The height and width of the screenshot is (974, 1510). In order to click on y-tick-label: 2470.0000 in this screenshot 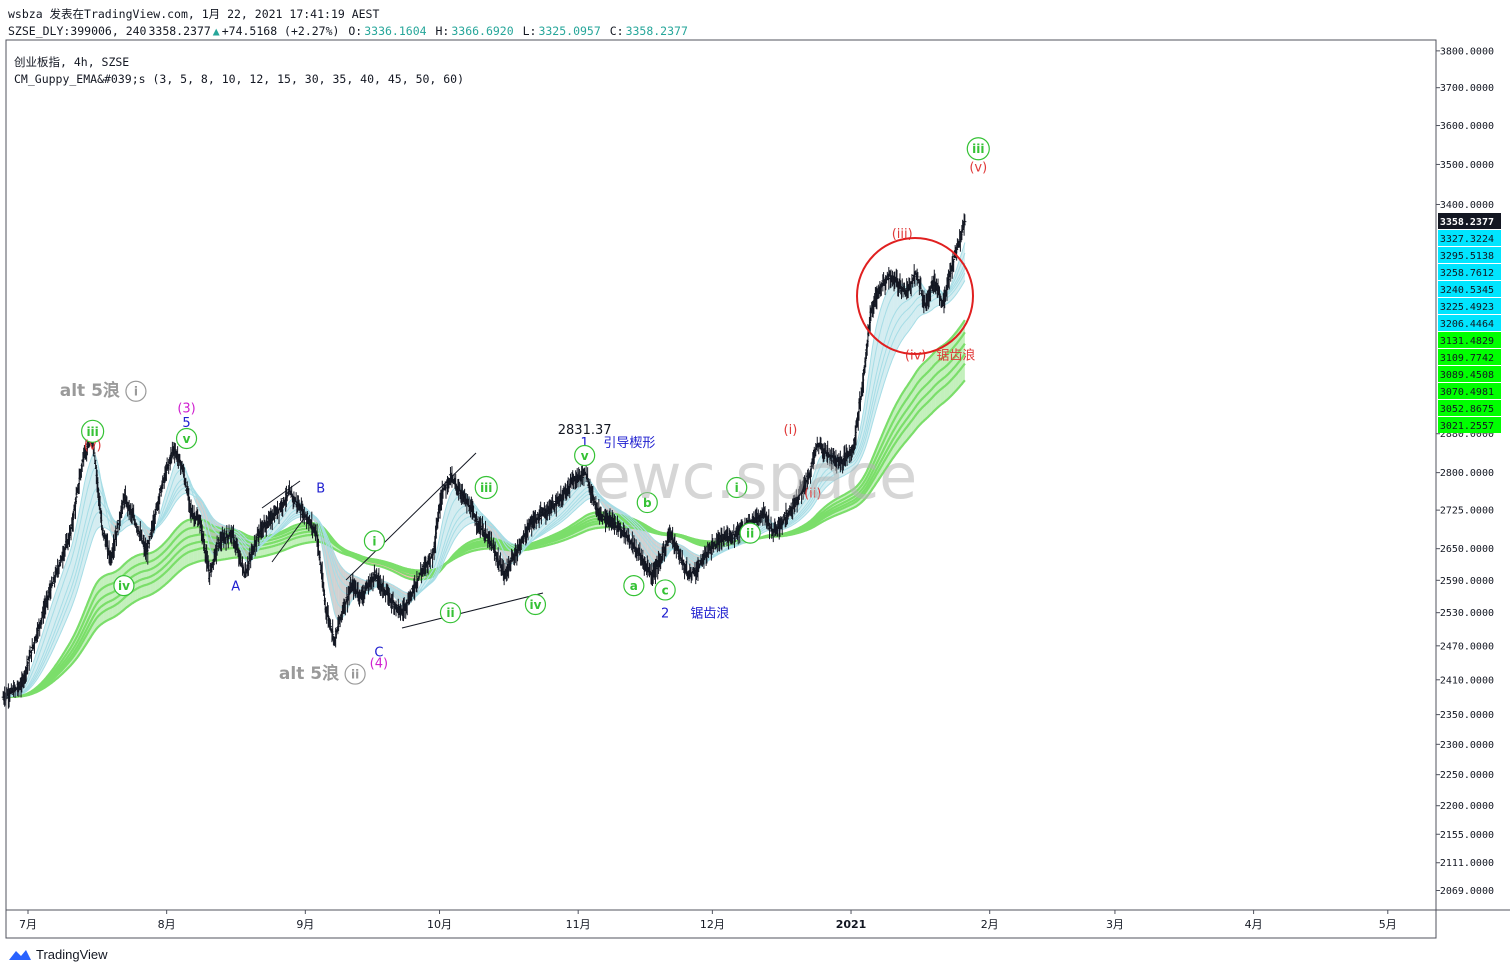, I will do `click(1467, 646)`.